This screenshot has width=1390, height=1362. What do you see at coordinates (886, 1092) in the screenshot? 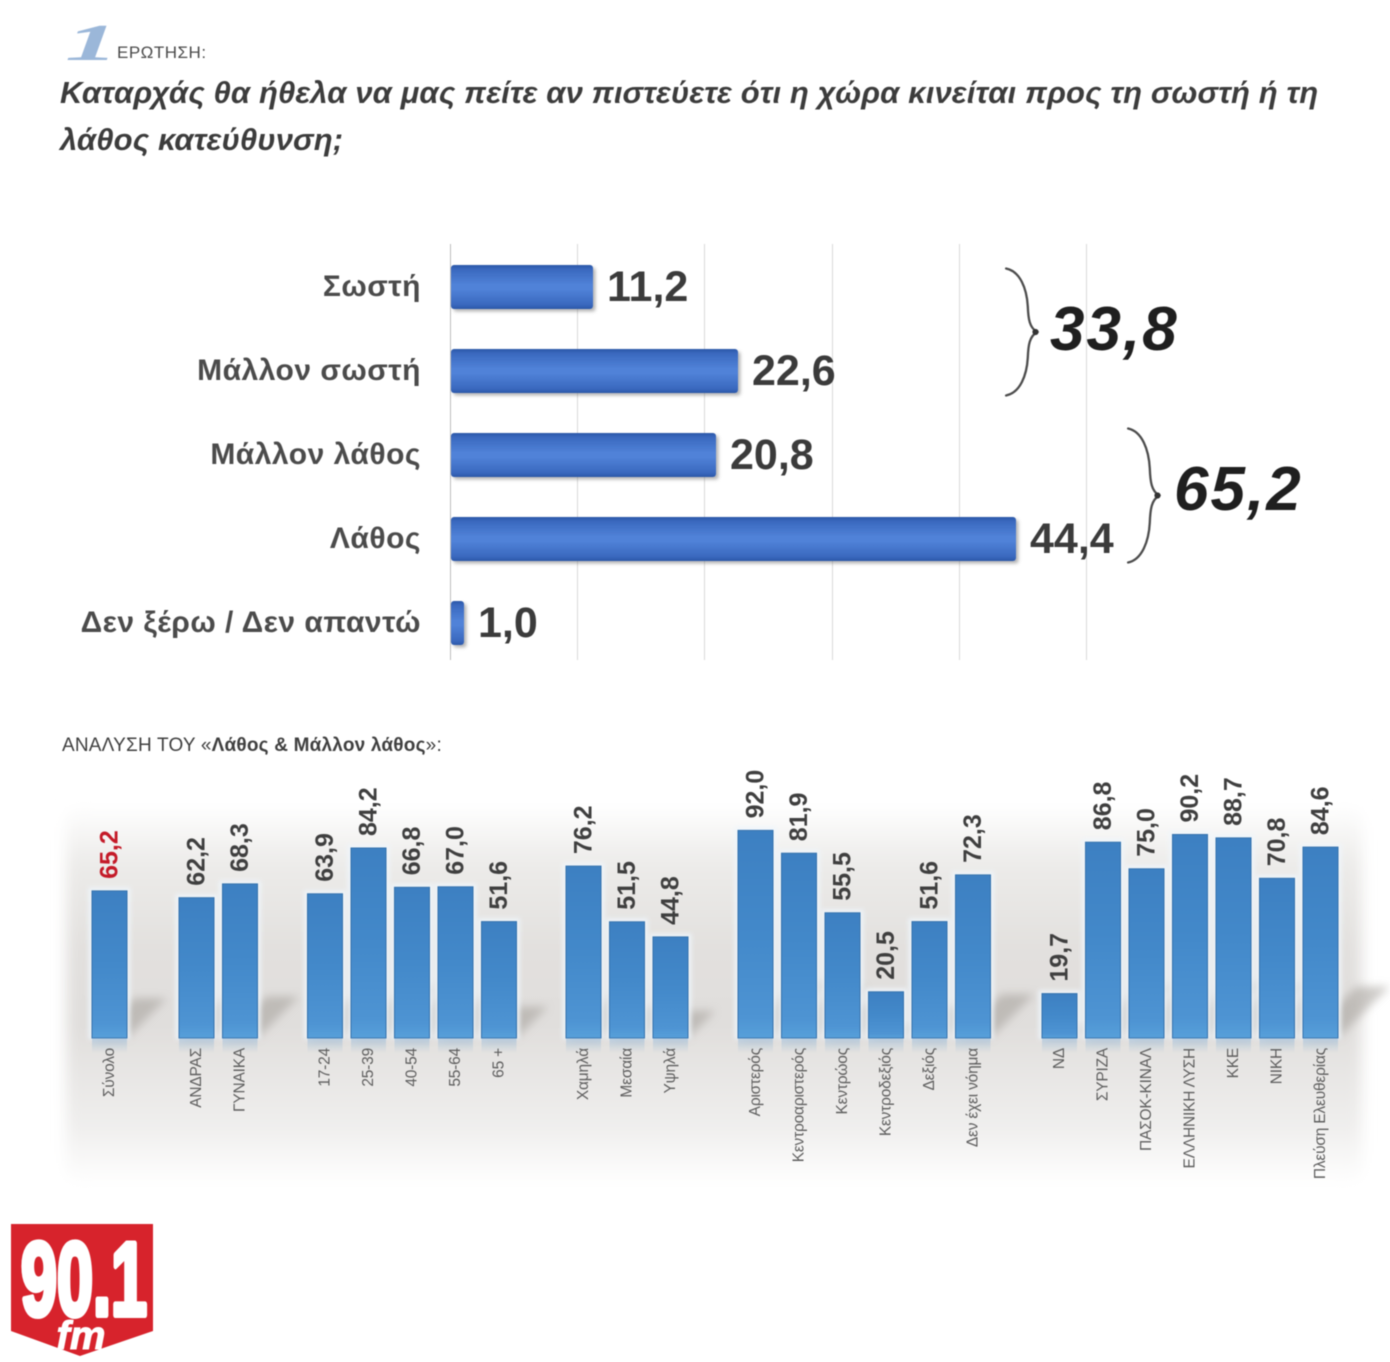
I see `svg-text: Κεντροδεξιός` at bounding box center [886, 1092].